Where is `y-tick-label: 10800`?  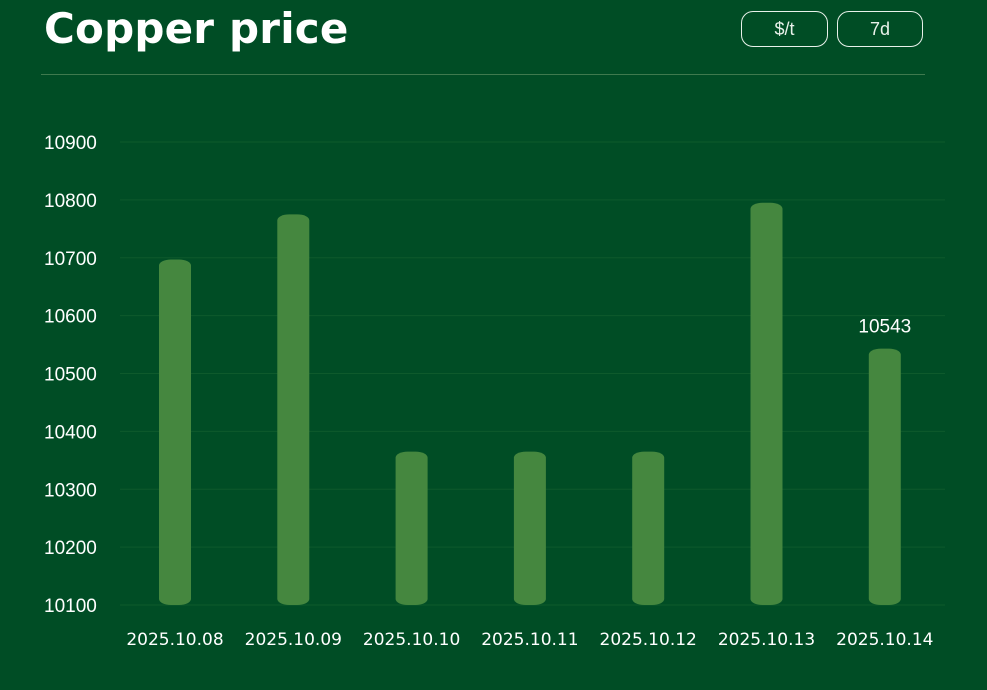
y-tick-label: 10800 is located at coordinates (70, 201).